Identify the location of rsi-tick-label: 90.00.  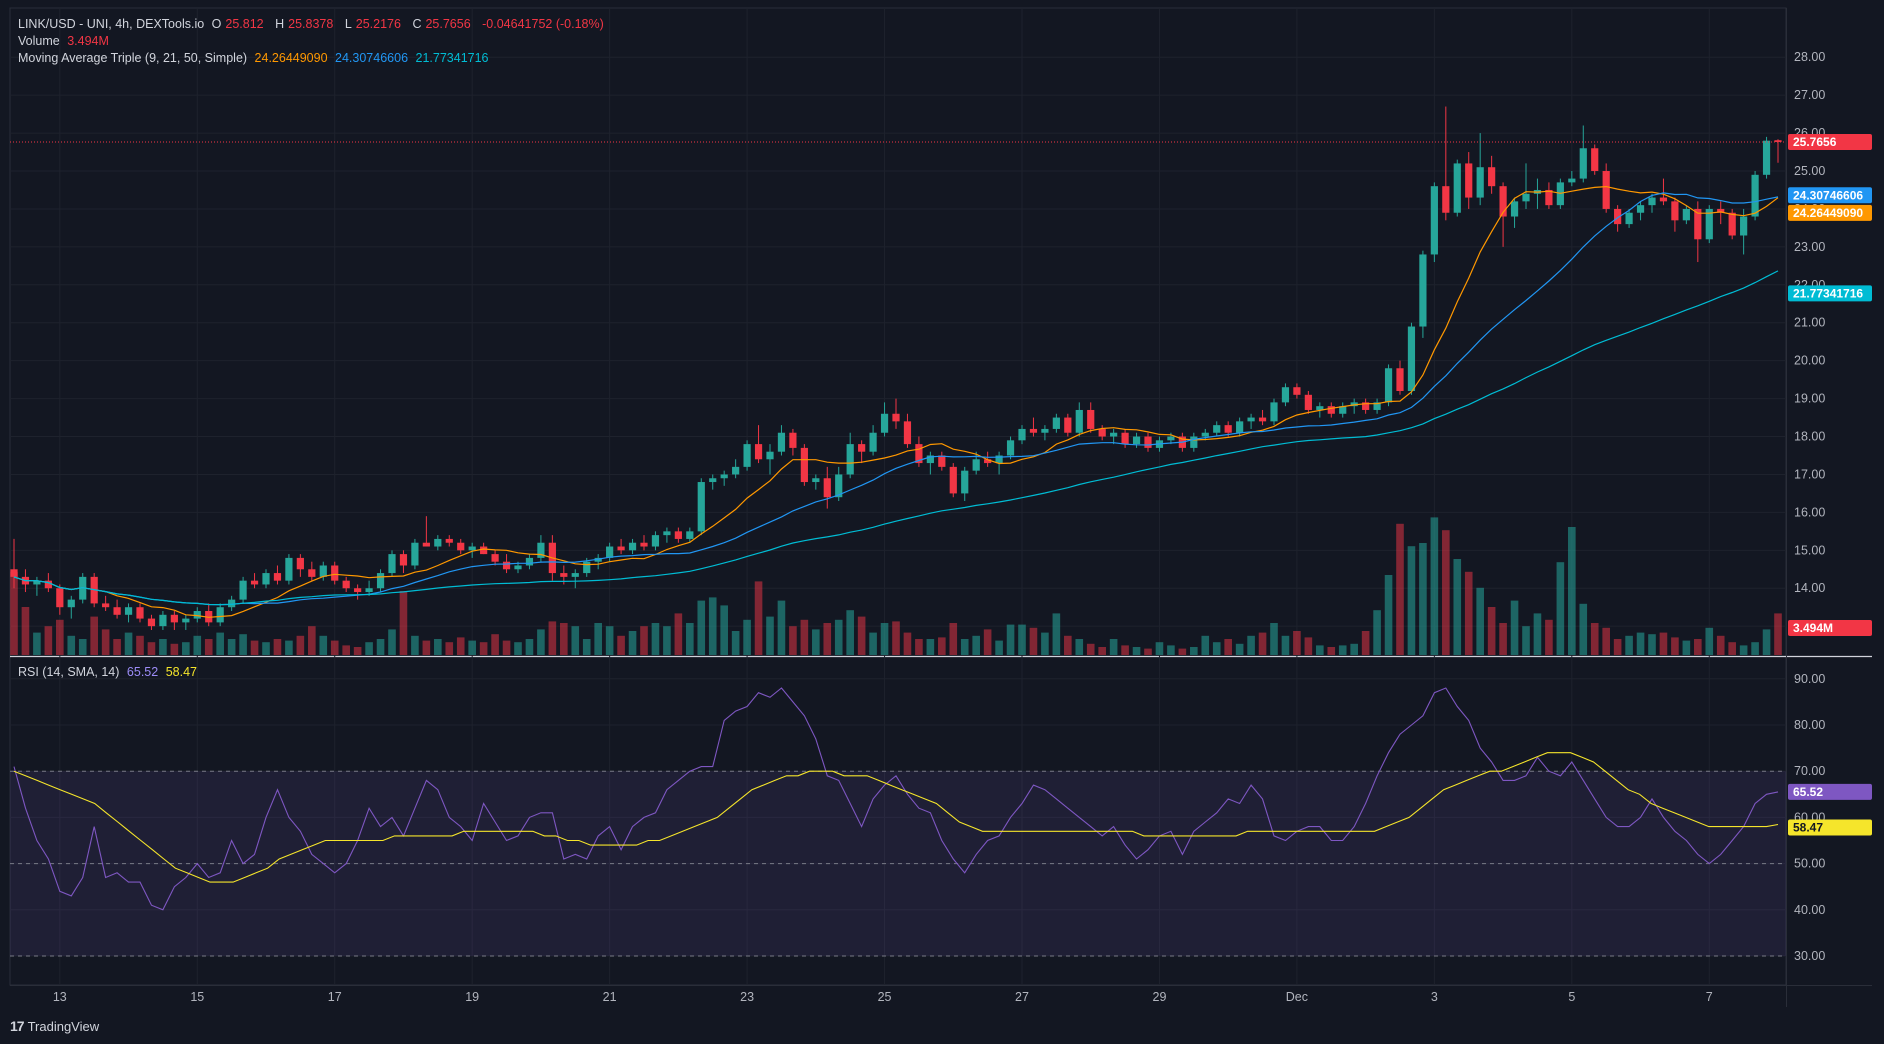
(1809, 679).